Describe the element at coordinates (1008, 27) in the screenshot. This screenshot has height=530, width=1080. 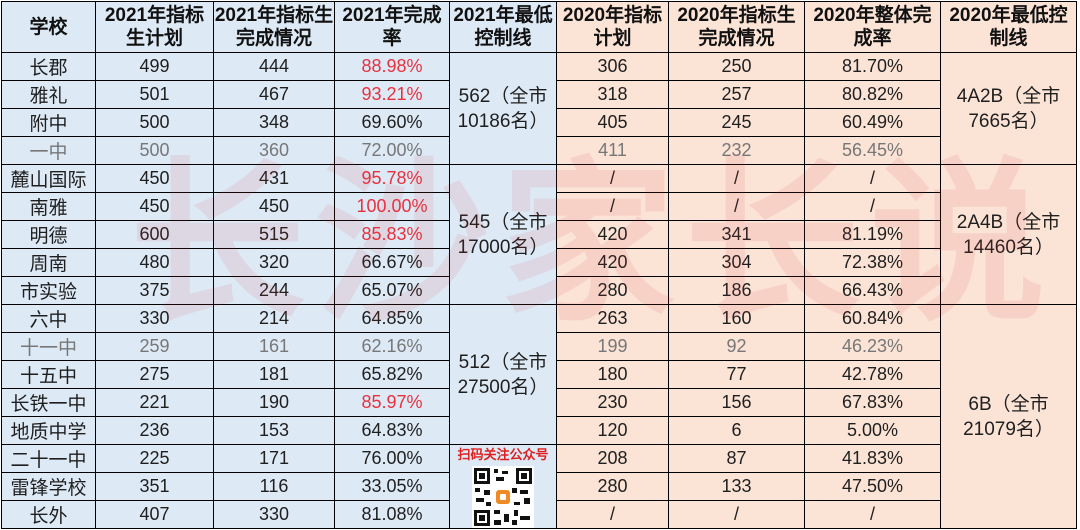
I see `header-control-2020: 2020年最低控制线` at that location.